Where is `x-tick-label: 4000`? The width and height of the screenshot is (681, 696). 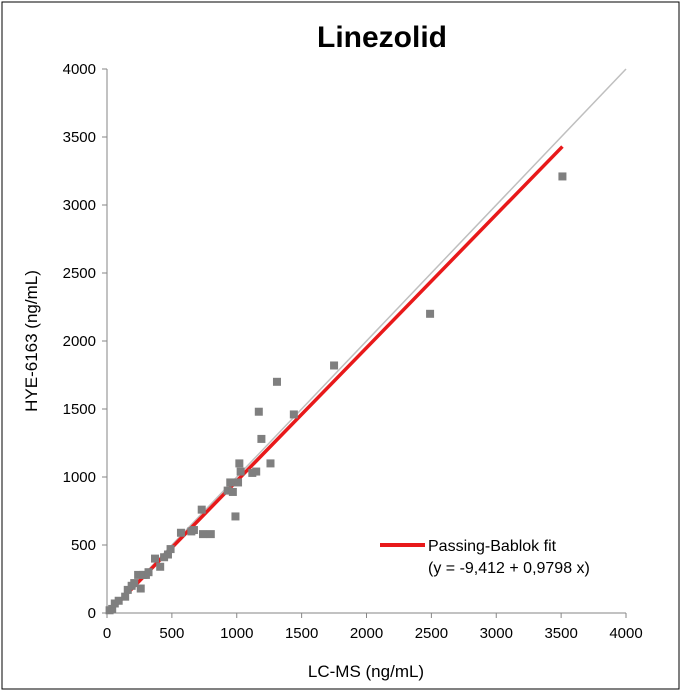
x-tick-label: 4000 is located at coordinates (625, 633).